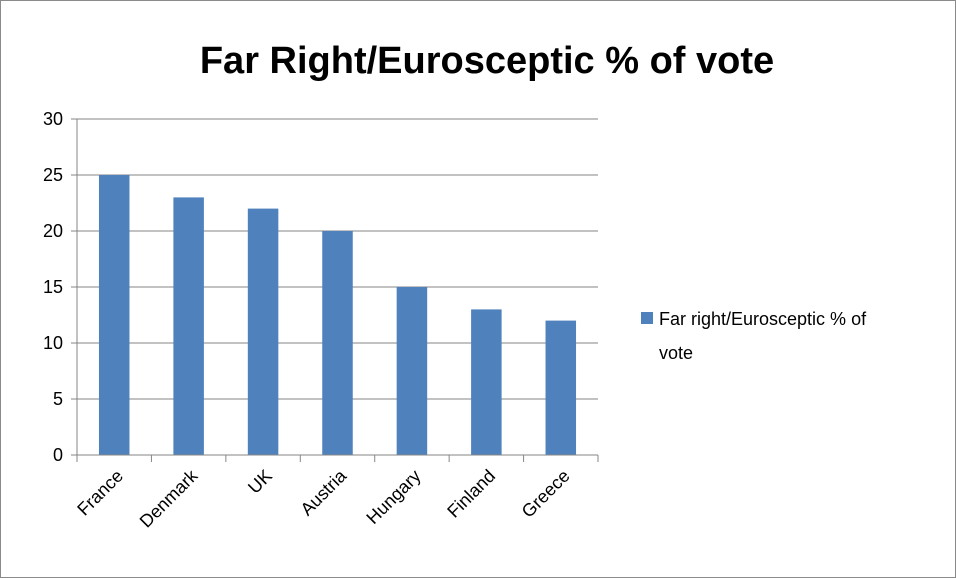 The height and width of the screenshot is (578, 956). What do you see at coordinates (754, 336) in the screenshot?
I see `legend: Far right/Eurosceptic % of vote` at bounding box center [754, 336].